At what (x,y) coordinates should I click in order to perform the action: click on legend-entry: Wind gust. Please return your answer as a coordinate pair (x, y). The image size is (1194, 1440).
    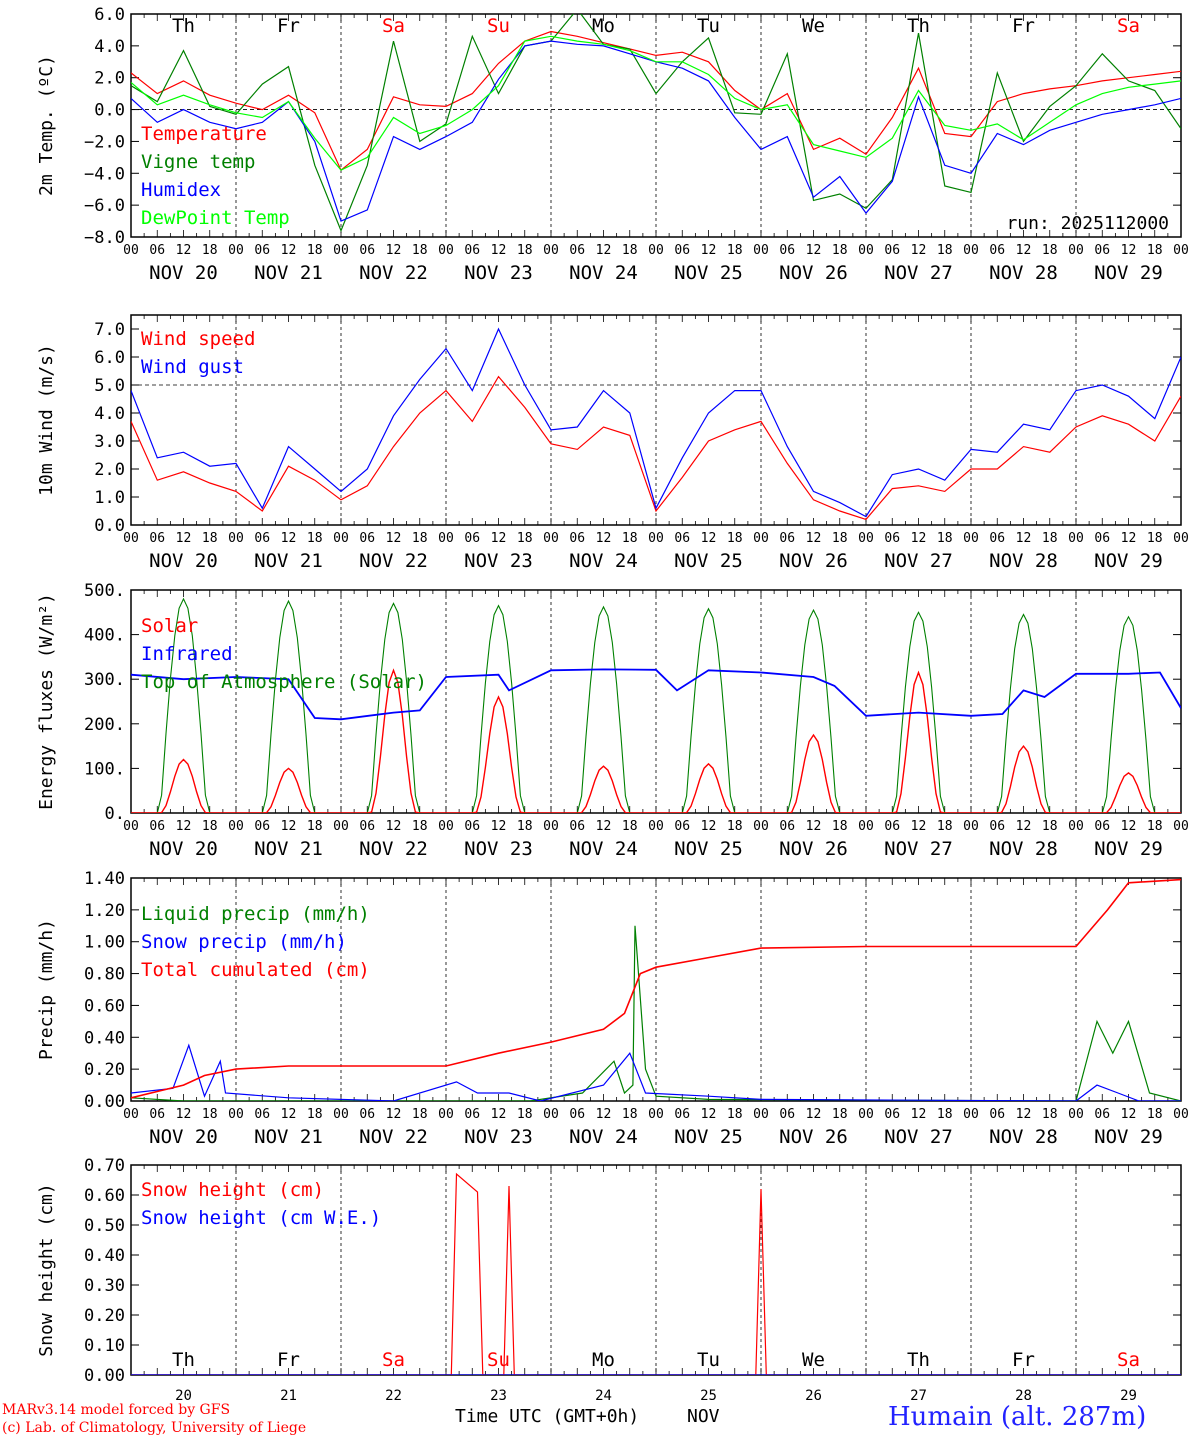
    Looking at the image, I should click on (192, 367).